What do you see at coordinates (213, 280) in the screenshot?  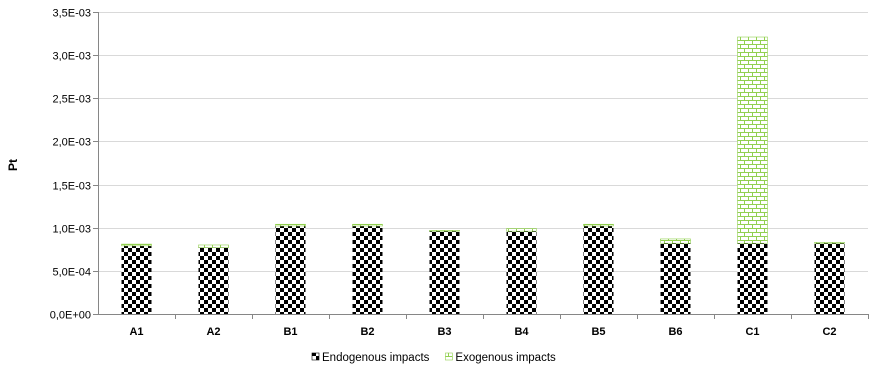 I see `bar-endogenous-a2` at bounding box center [213, 280].